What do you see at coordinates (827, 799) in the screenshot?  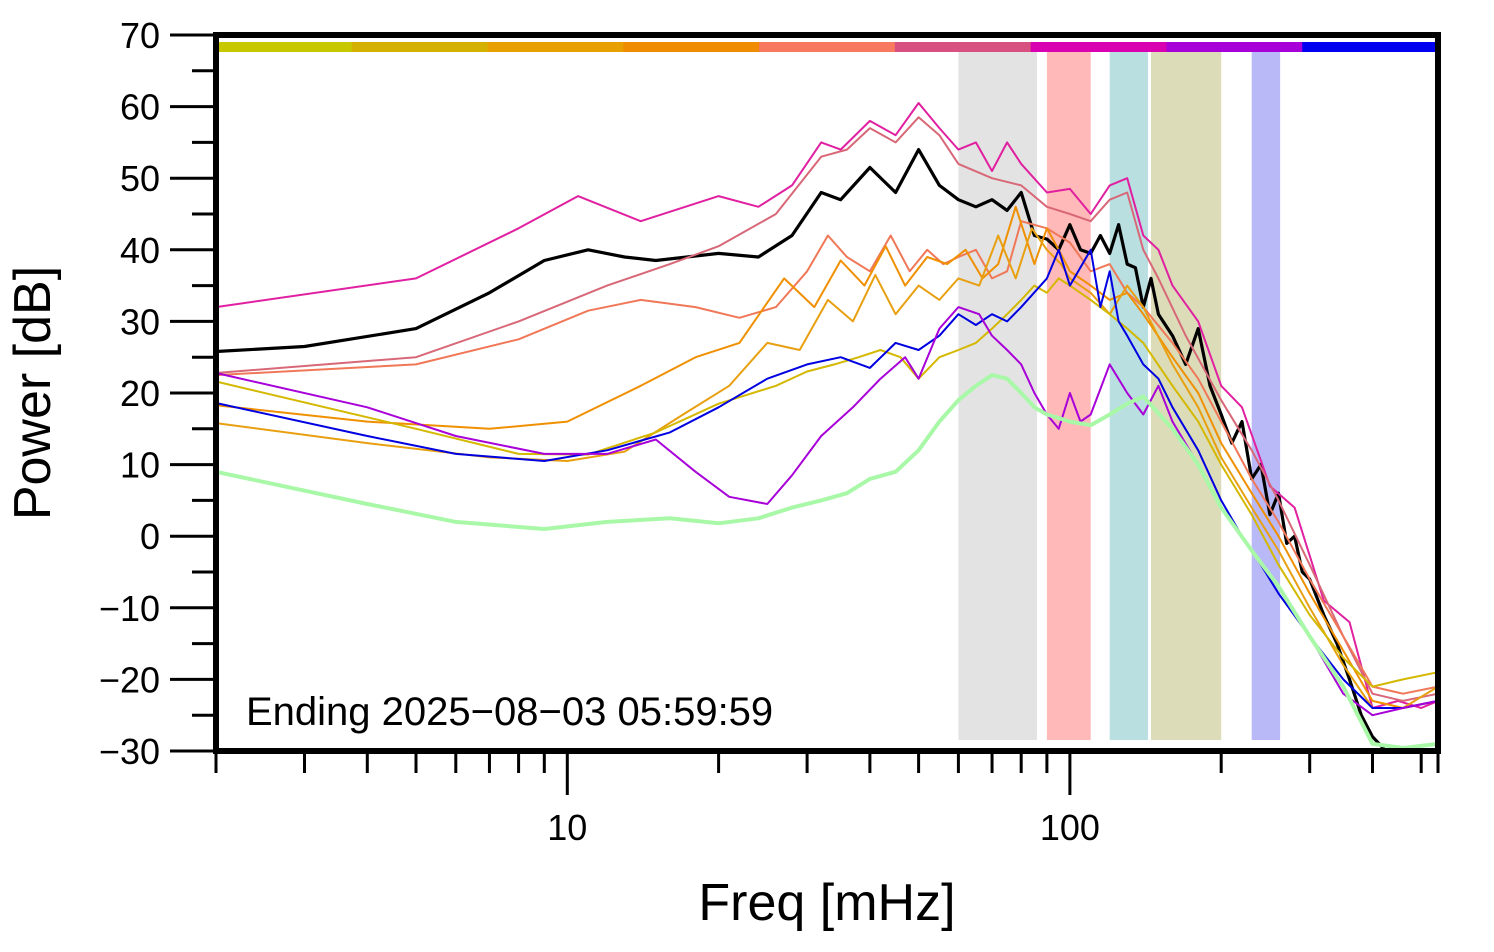 I see `x-axis: 10 100` at bounding box center [827, 799].